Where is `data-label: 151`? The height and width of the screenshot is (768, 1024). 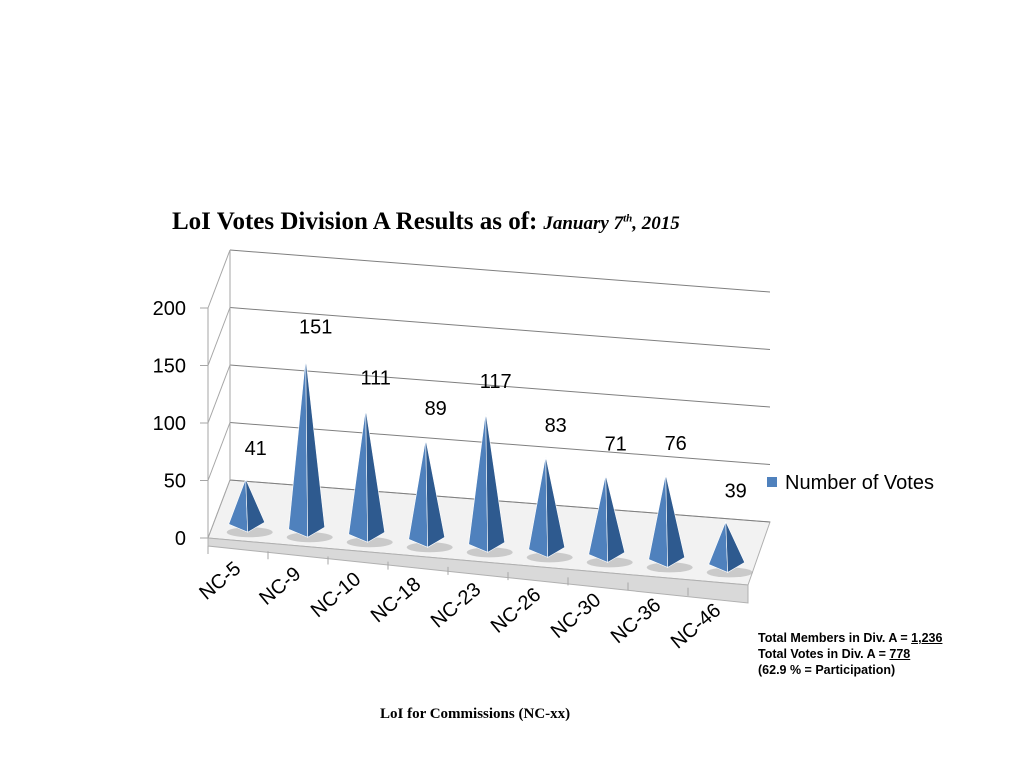 data-label: 151 is located at coordinates (315, 328).